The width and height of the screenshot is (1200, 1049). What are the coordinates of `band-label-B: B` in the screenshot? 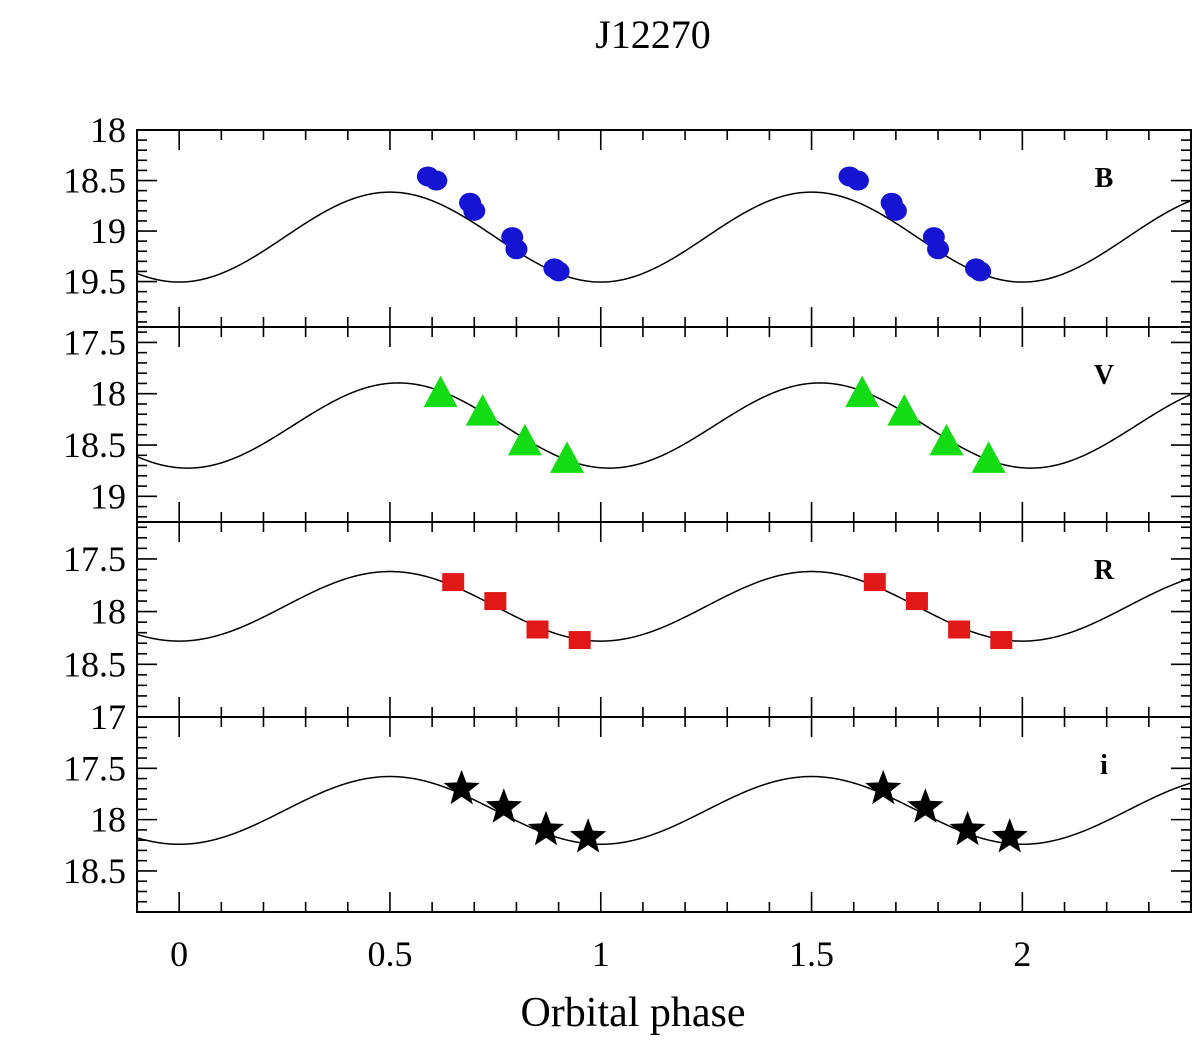 It's located at (1104, 178).